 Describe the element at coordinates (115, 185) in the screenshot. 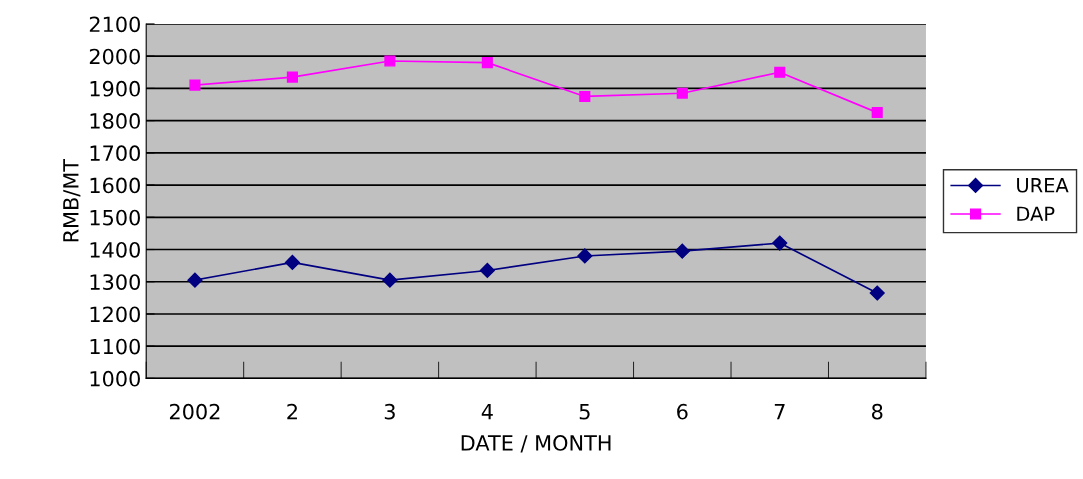

I see `y-tick-label: 1600` at that location.